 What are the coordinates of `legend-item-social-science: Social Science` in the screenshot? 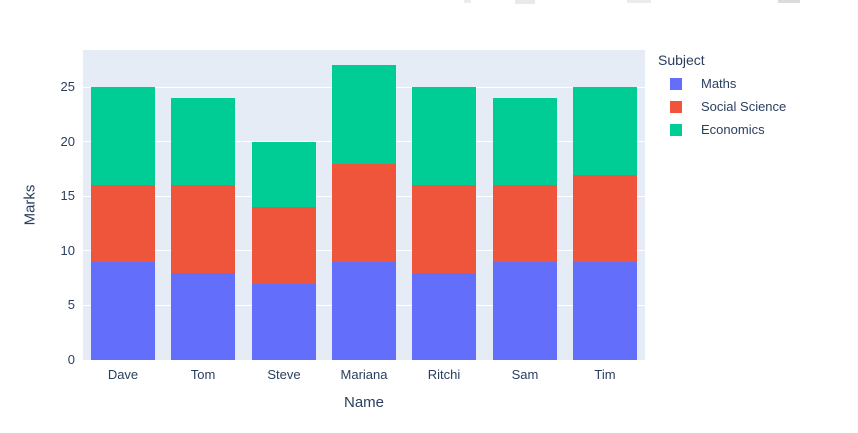 It's located at (720, 106).